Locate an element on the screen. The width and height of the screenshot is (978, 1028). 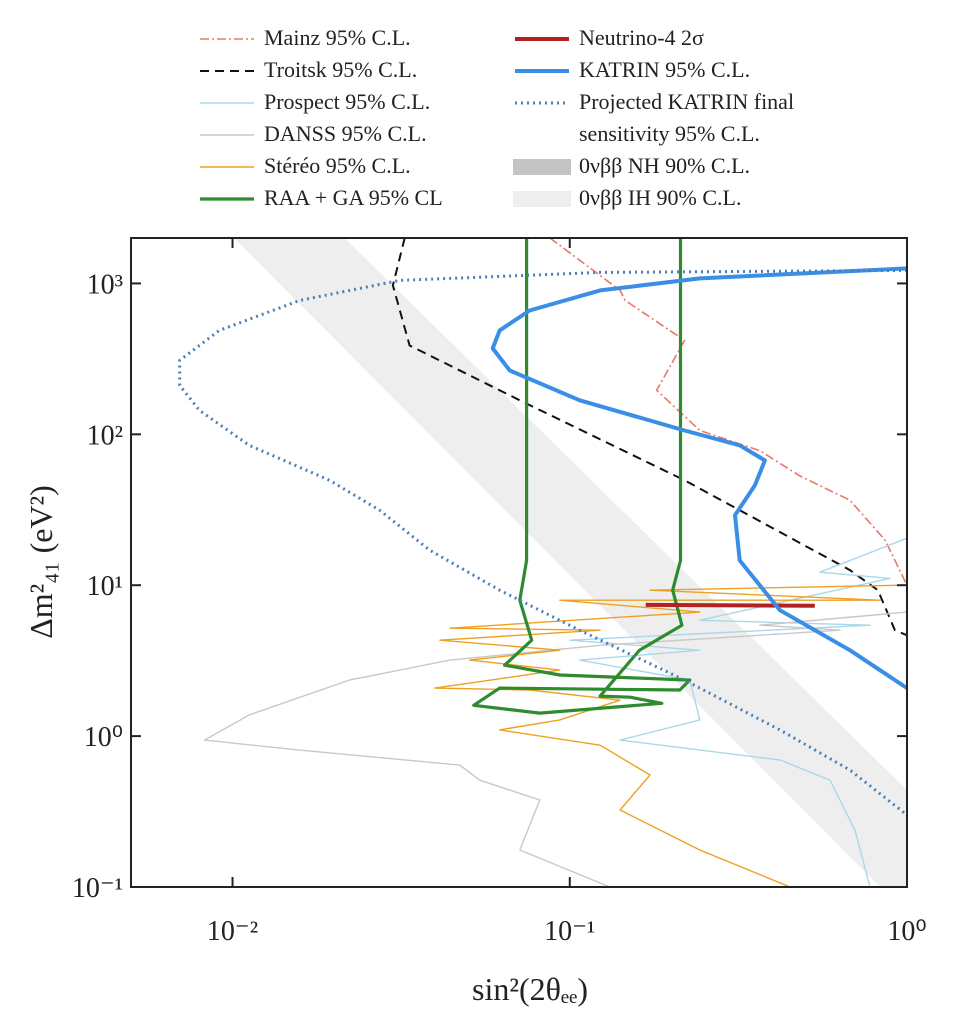
legend-label: 0νββ IH 90% C.L. is located at coordinates (660, 197).